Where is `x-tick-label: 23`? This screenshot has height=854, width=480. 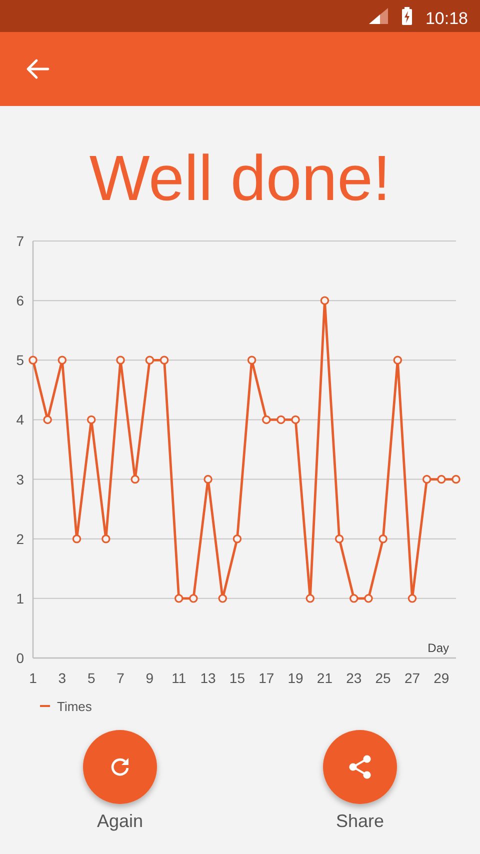 x-tick-label: 23 is located at coordinates (354, 678).